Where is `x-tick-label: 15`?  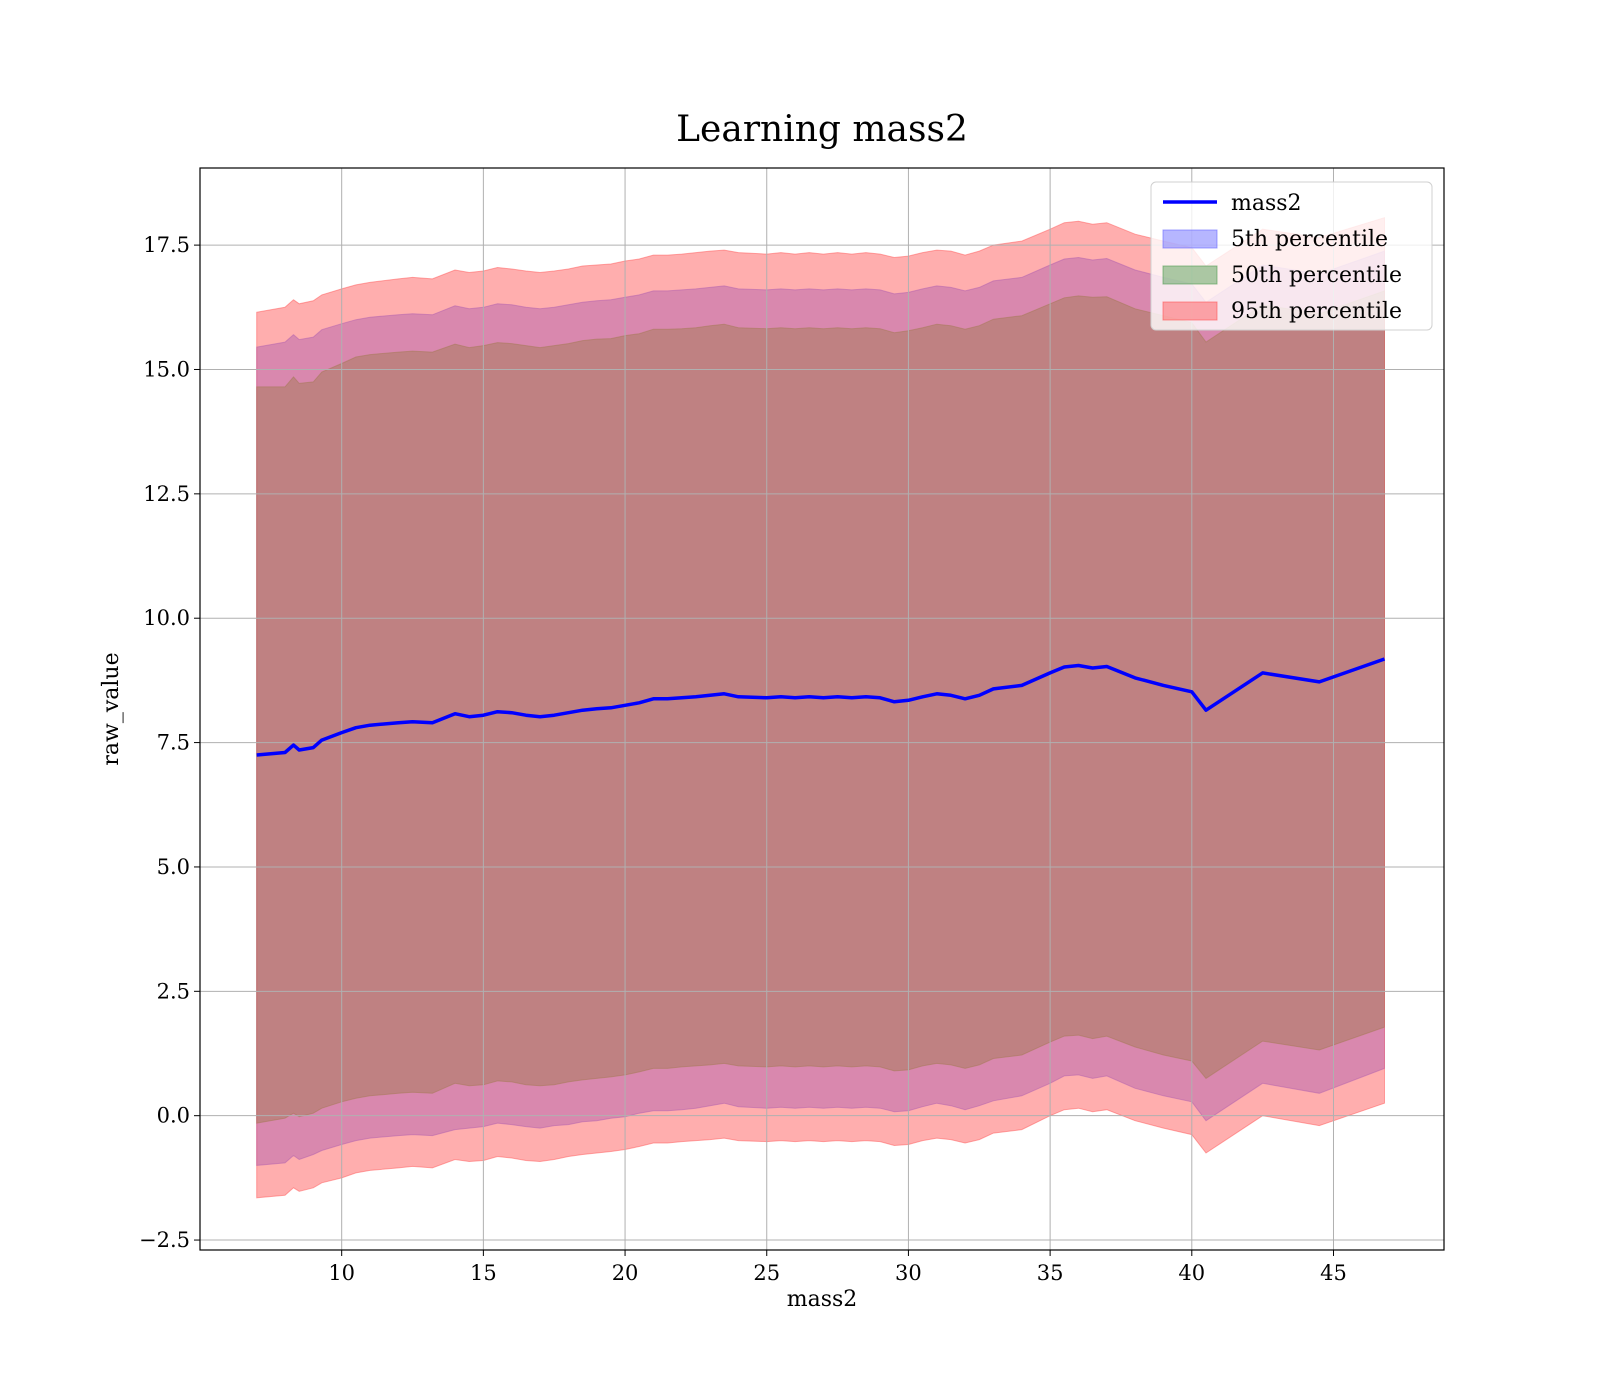
x-tick-label: 15 is located at coordinates (483, 1273).